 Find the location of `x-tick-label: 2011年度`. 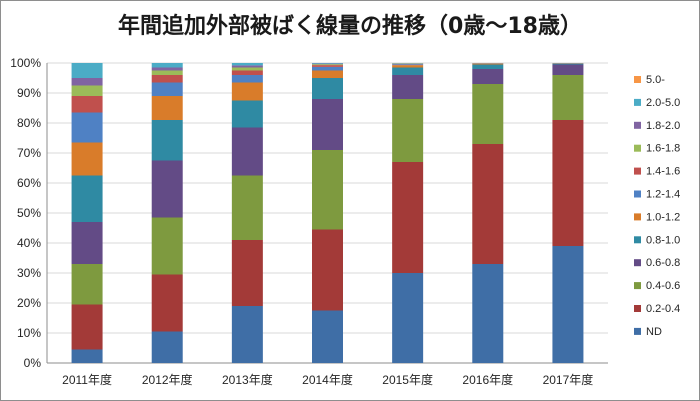

x-tick-label: 2011年度 is located at coordinates (87, 379).